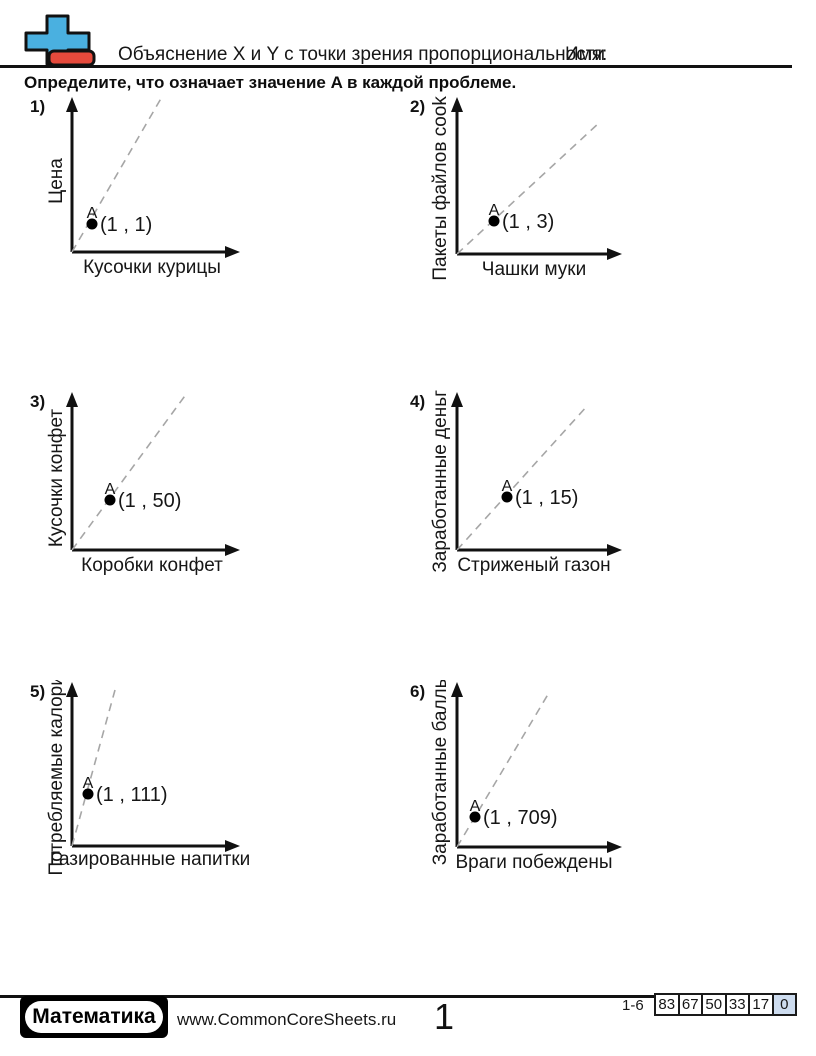  I want to click on y-axis-label: Заработанные баллы, so click(440, 772).